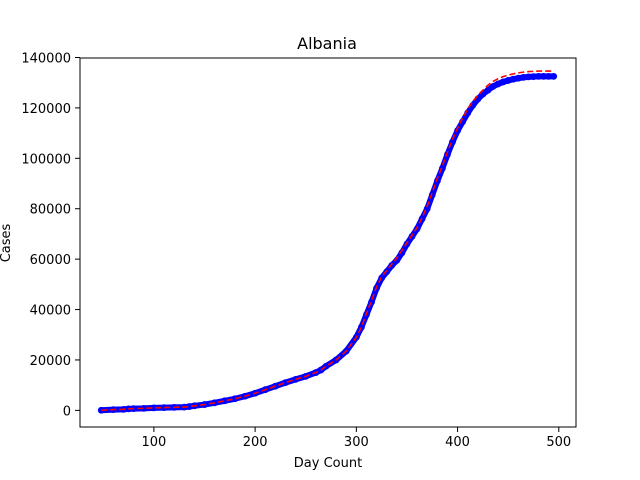 This screenshot has width=640, height=480. Describe the element at coordinates (50, 260) in the screenshot. I see `y-tick-label: 60000` at that location.